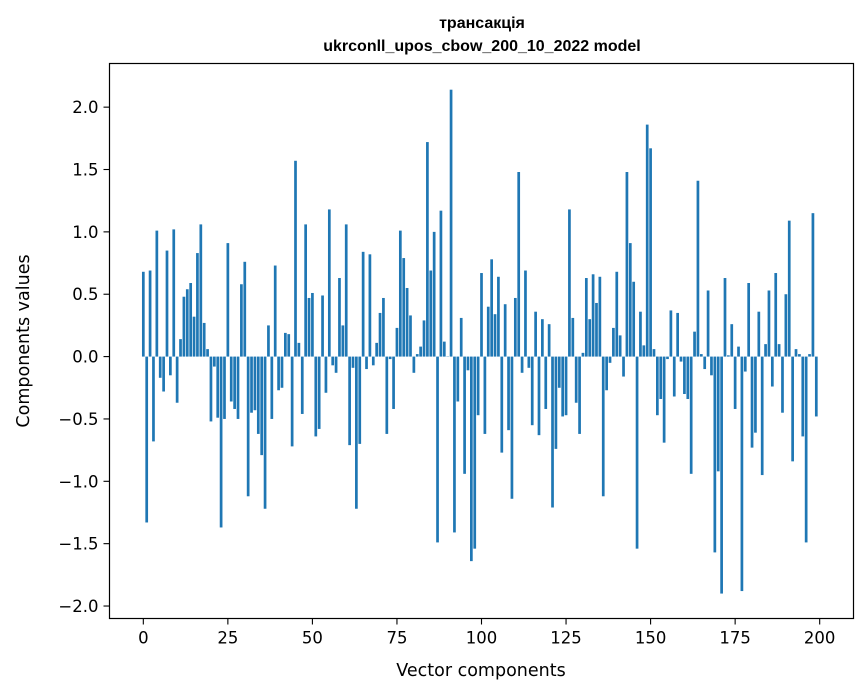 This screenshot has height=696, width=867. I want to click on x-tick-label: 0, so click(143, 638).